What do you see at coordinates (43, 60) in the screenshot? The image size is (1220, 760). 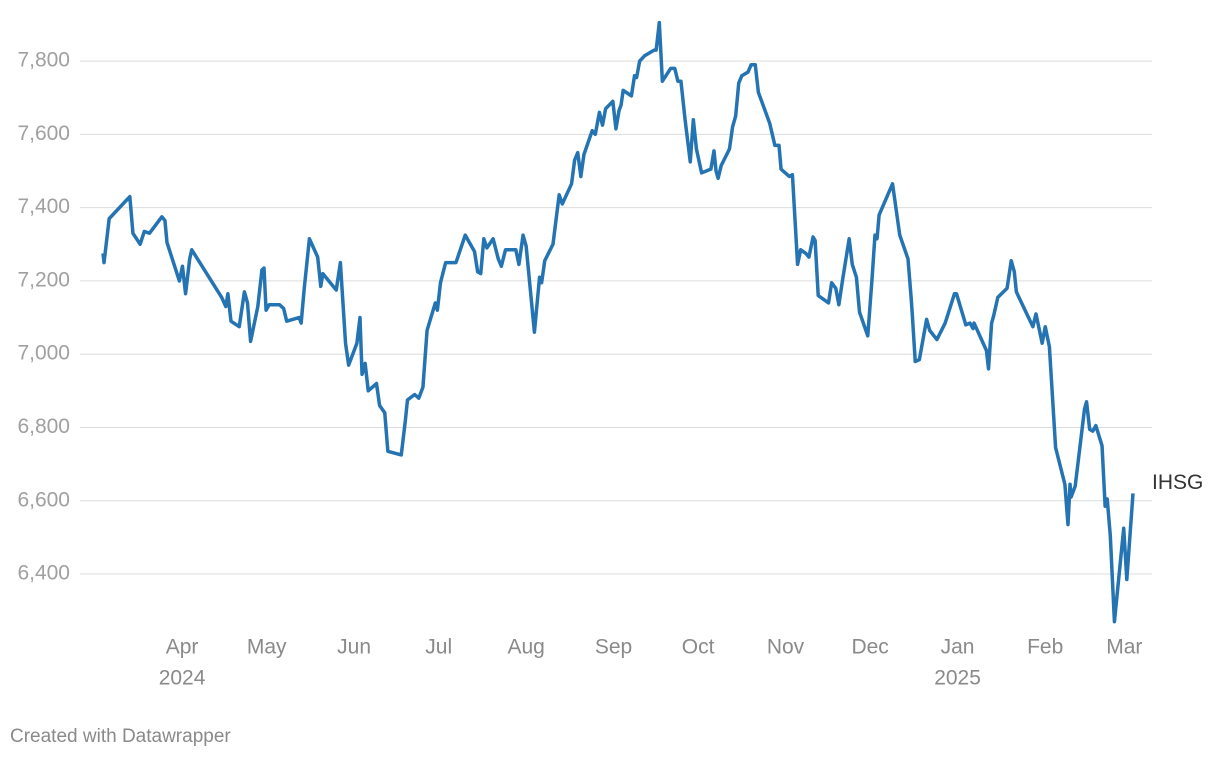 I see `y-tick-label: 7,800` at bounding box center [43, 60].